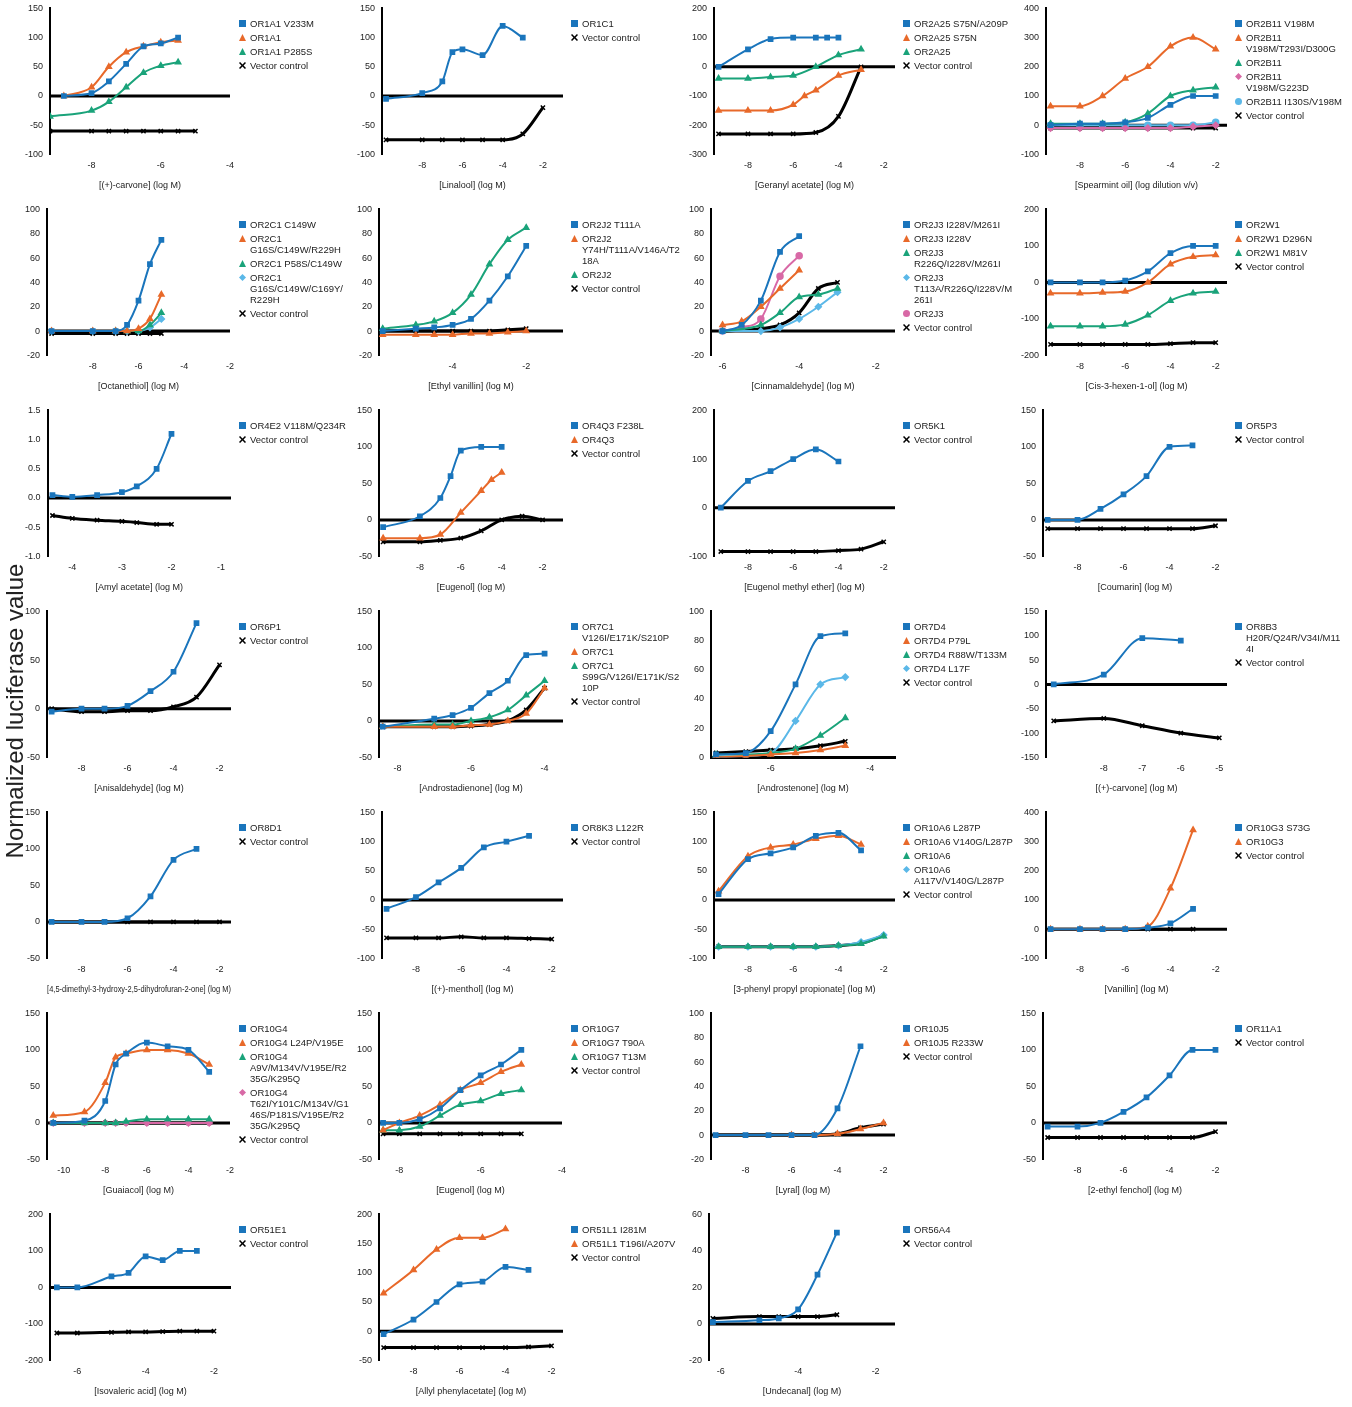 Image resolution: width=1352 pixels, height=1407 pixels. I want to click on legend-label: OR4E2 V118M/Q234R, so click(298, 425).